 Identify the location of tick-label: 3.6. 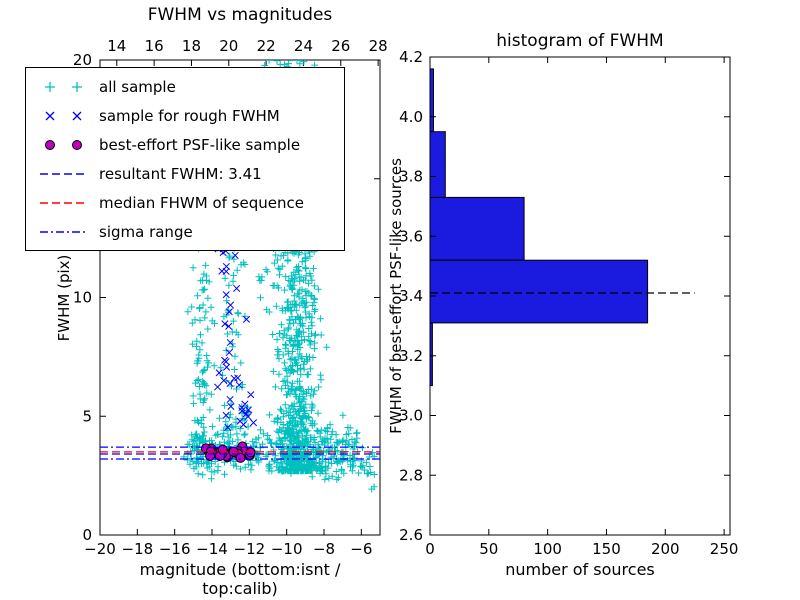
(411, 236).